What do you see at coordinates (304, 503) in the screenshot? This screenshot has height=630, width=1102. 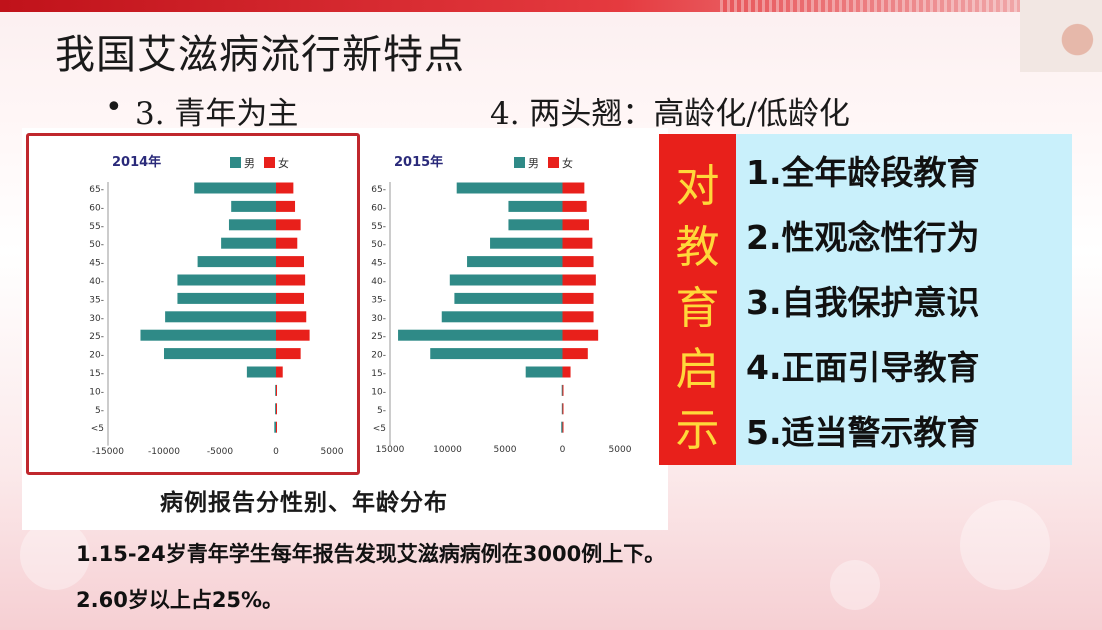 I see `chart-caption: 病例报告分性别、年龄分布` at bounding box center [304, 503].